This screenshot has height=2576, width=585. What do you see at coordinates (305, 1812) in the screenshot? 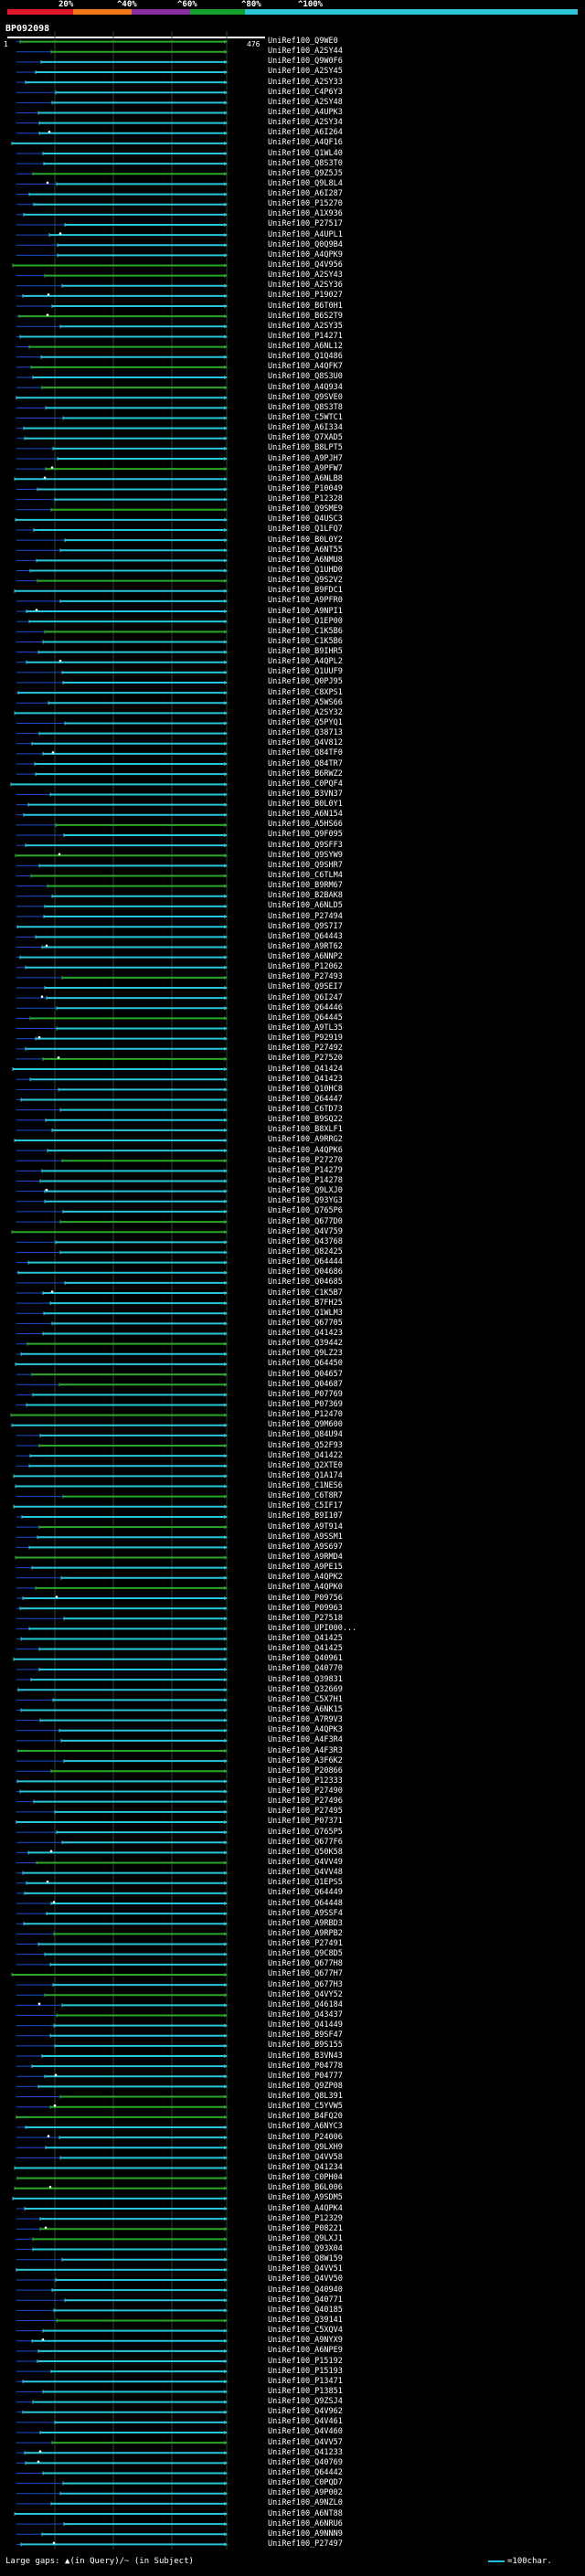
I see `hit-label: UniRef100_P27495` at bounding box center [305, 1812].